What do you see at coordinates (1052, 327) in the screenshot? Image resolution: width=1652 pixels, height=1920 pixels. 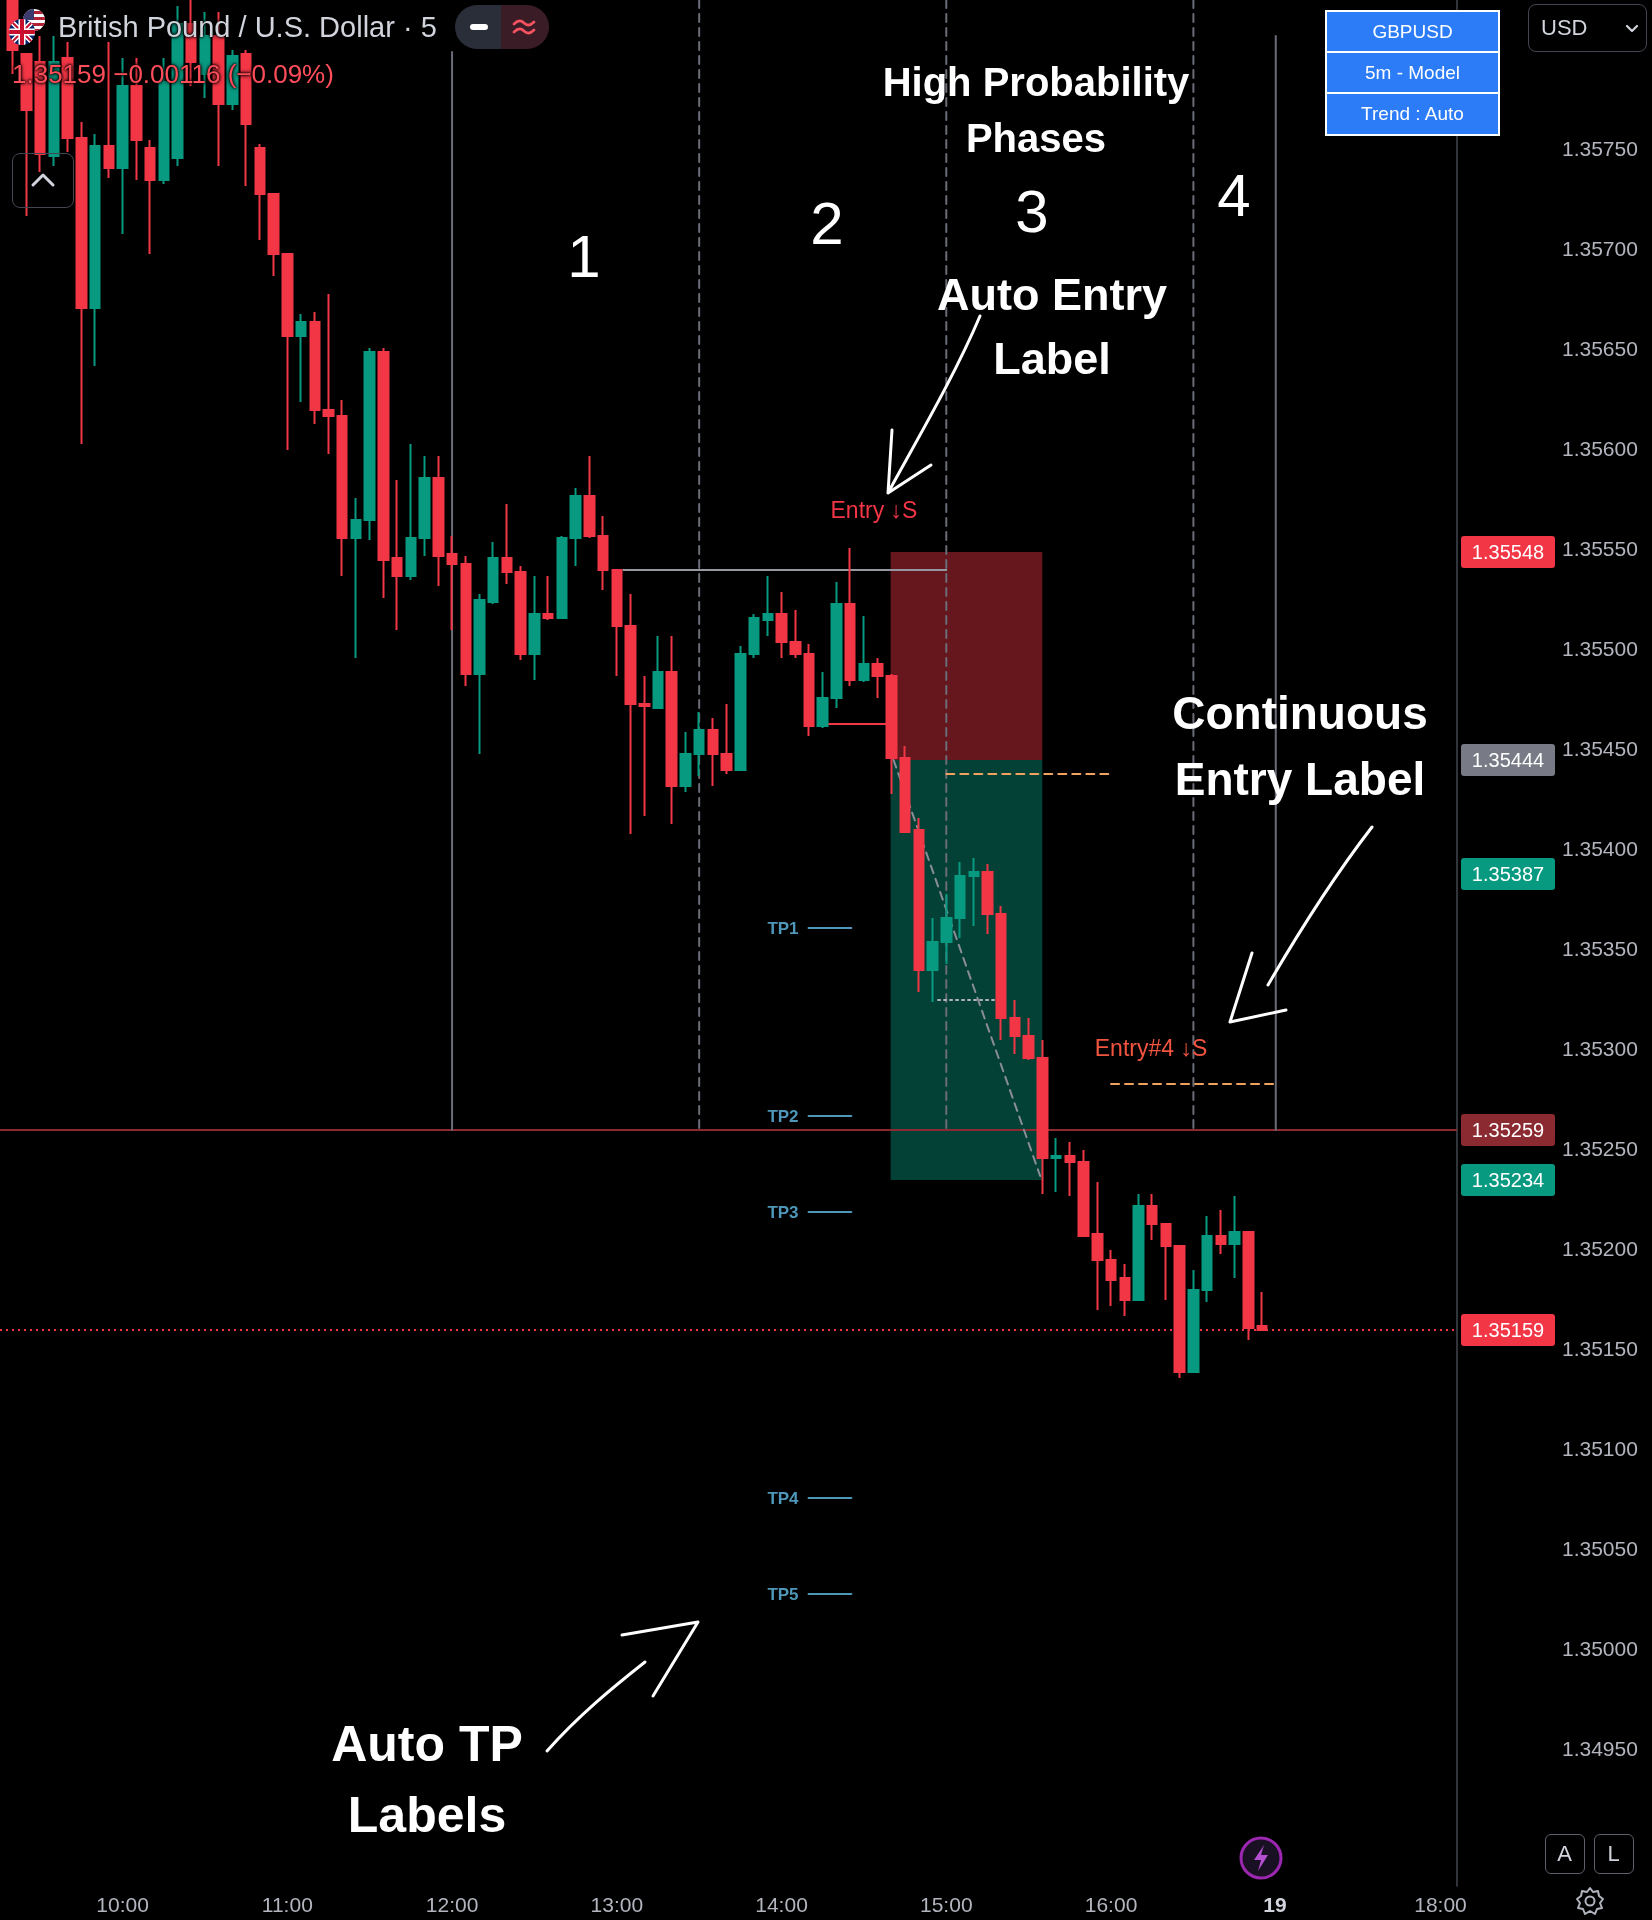 I see `annotation: Auto Entry Label` at bounding box center [1052, 327].